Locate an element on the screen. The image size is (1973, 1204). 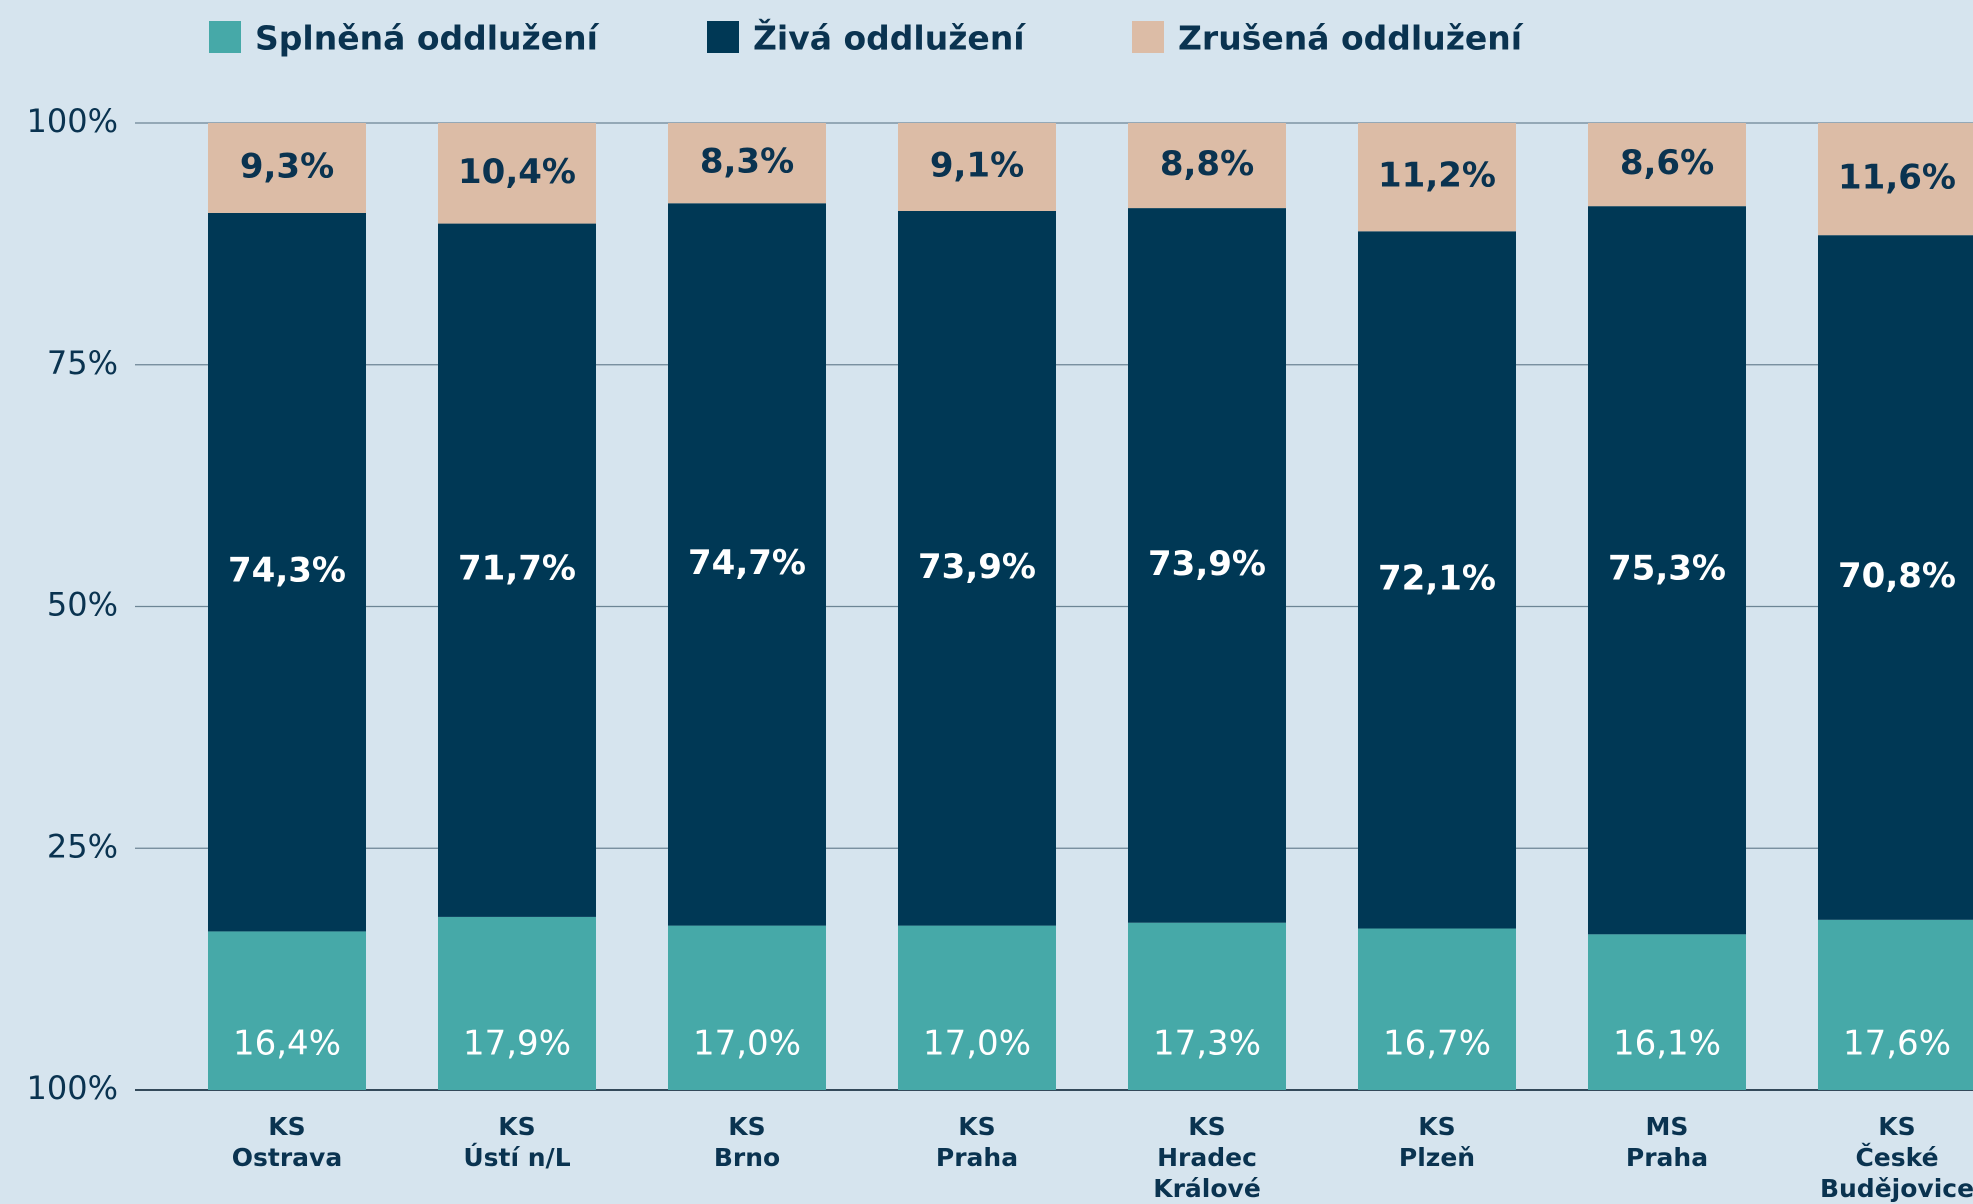
data-label: 71,7% is located at coordinates (517, 569).